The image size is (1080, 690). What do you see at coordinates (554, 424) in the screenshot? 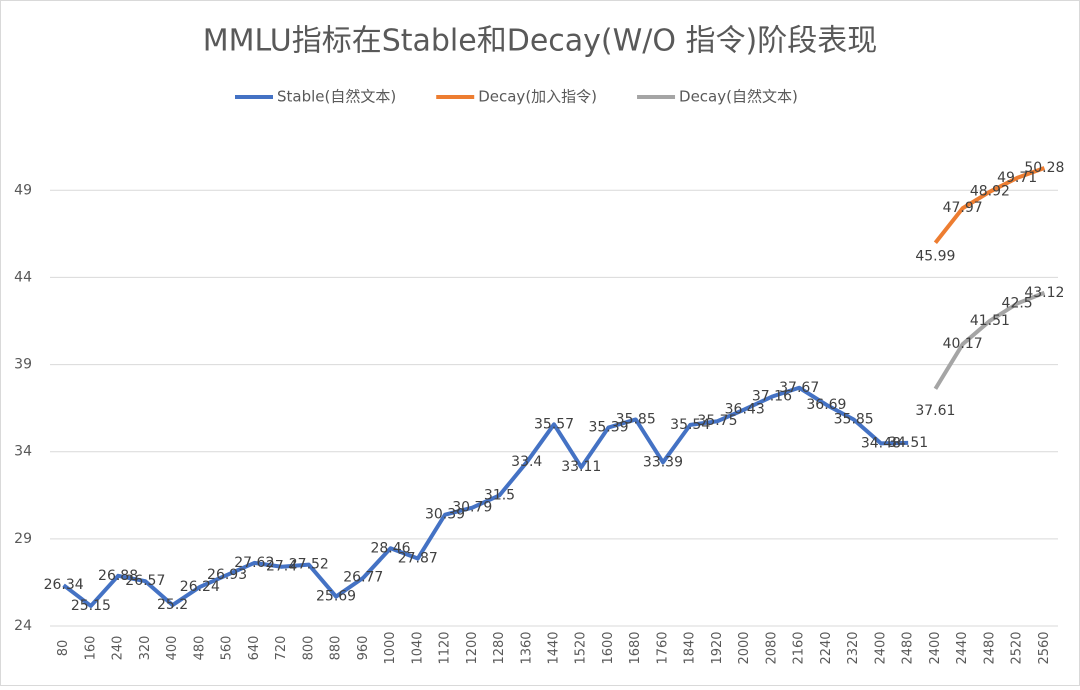
I see `data-label: 35.57` at bounding box center [554, 424].